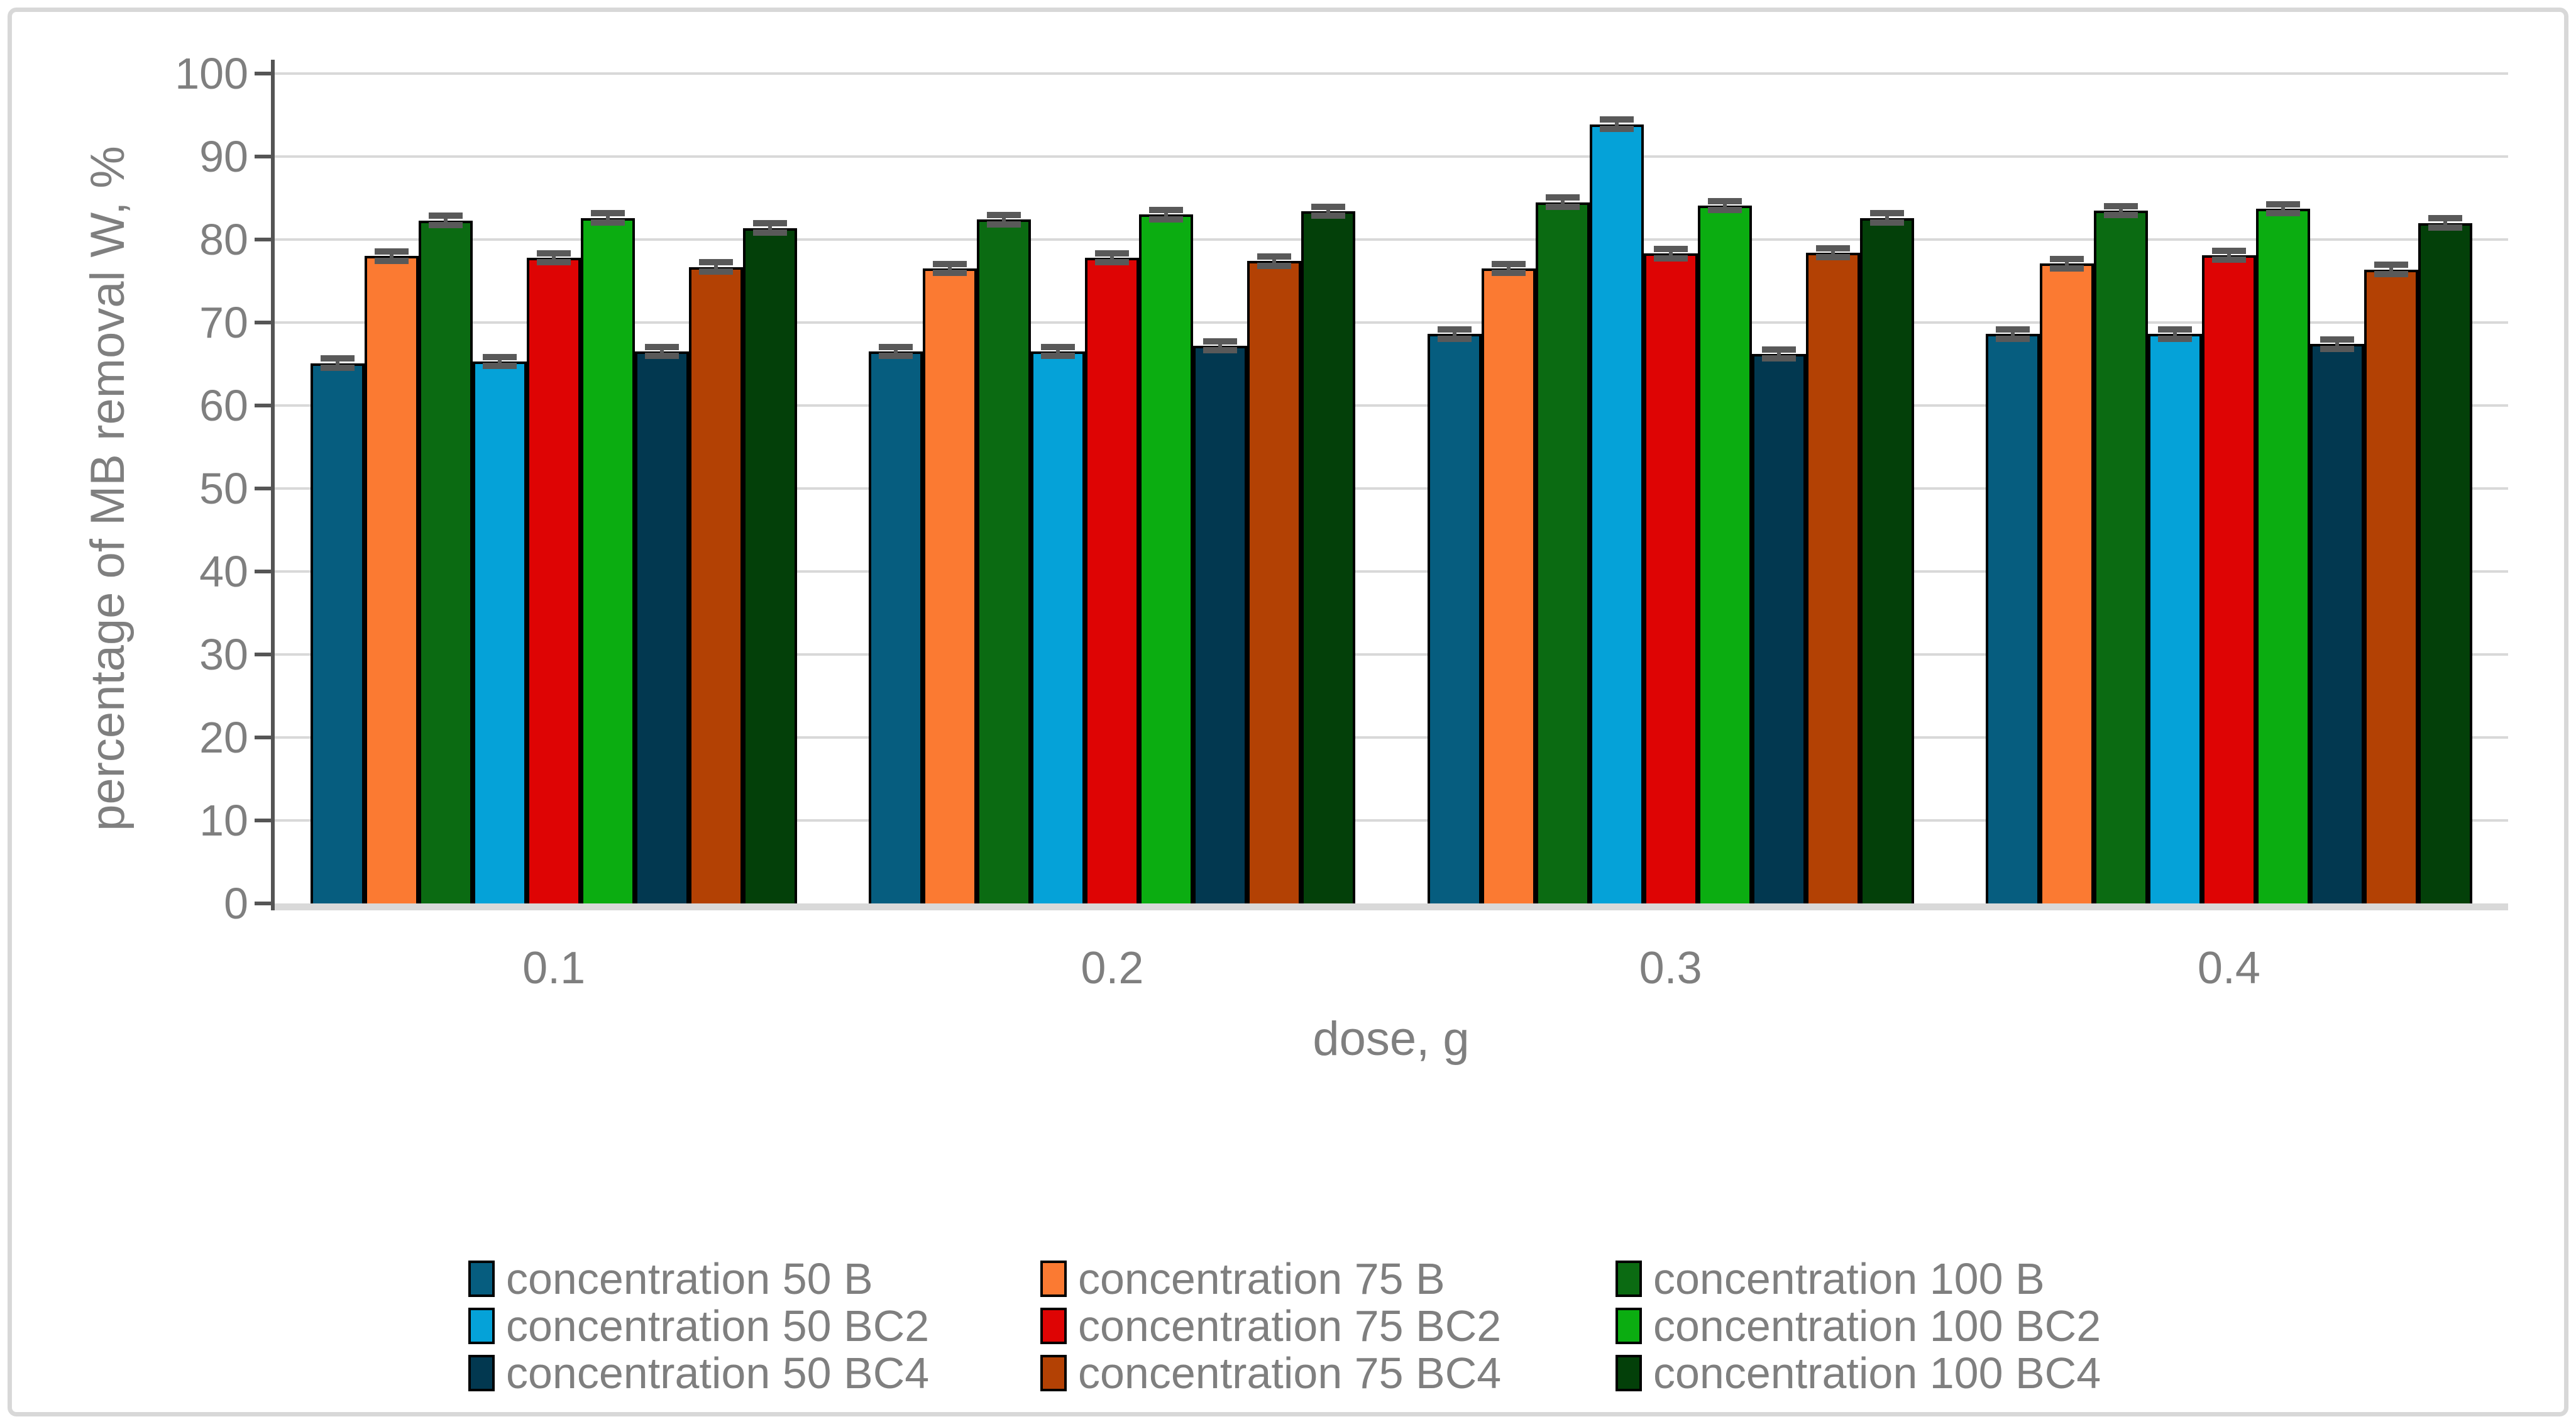  Describe the element at coordinates (224, 737) in the screenshot. I see `y-tick-label: 20` at that location.